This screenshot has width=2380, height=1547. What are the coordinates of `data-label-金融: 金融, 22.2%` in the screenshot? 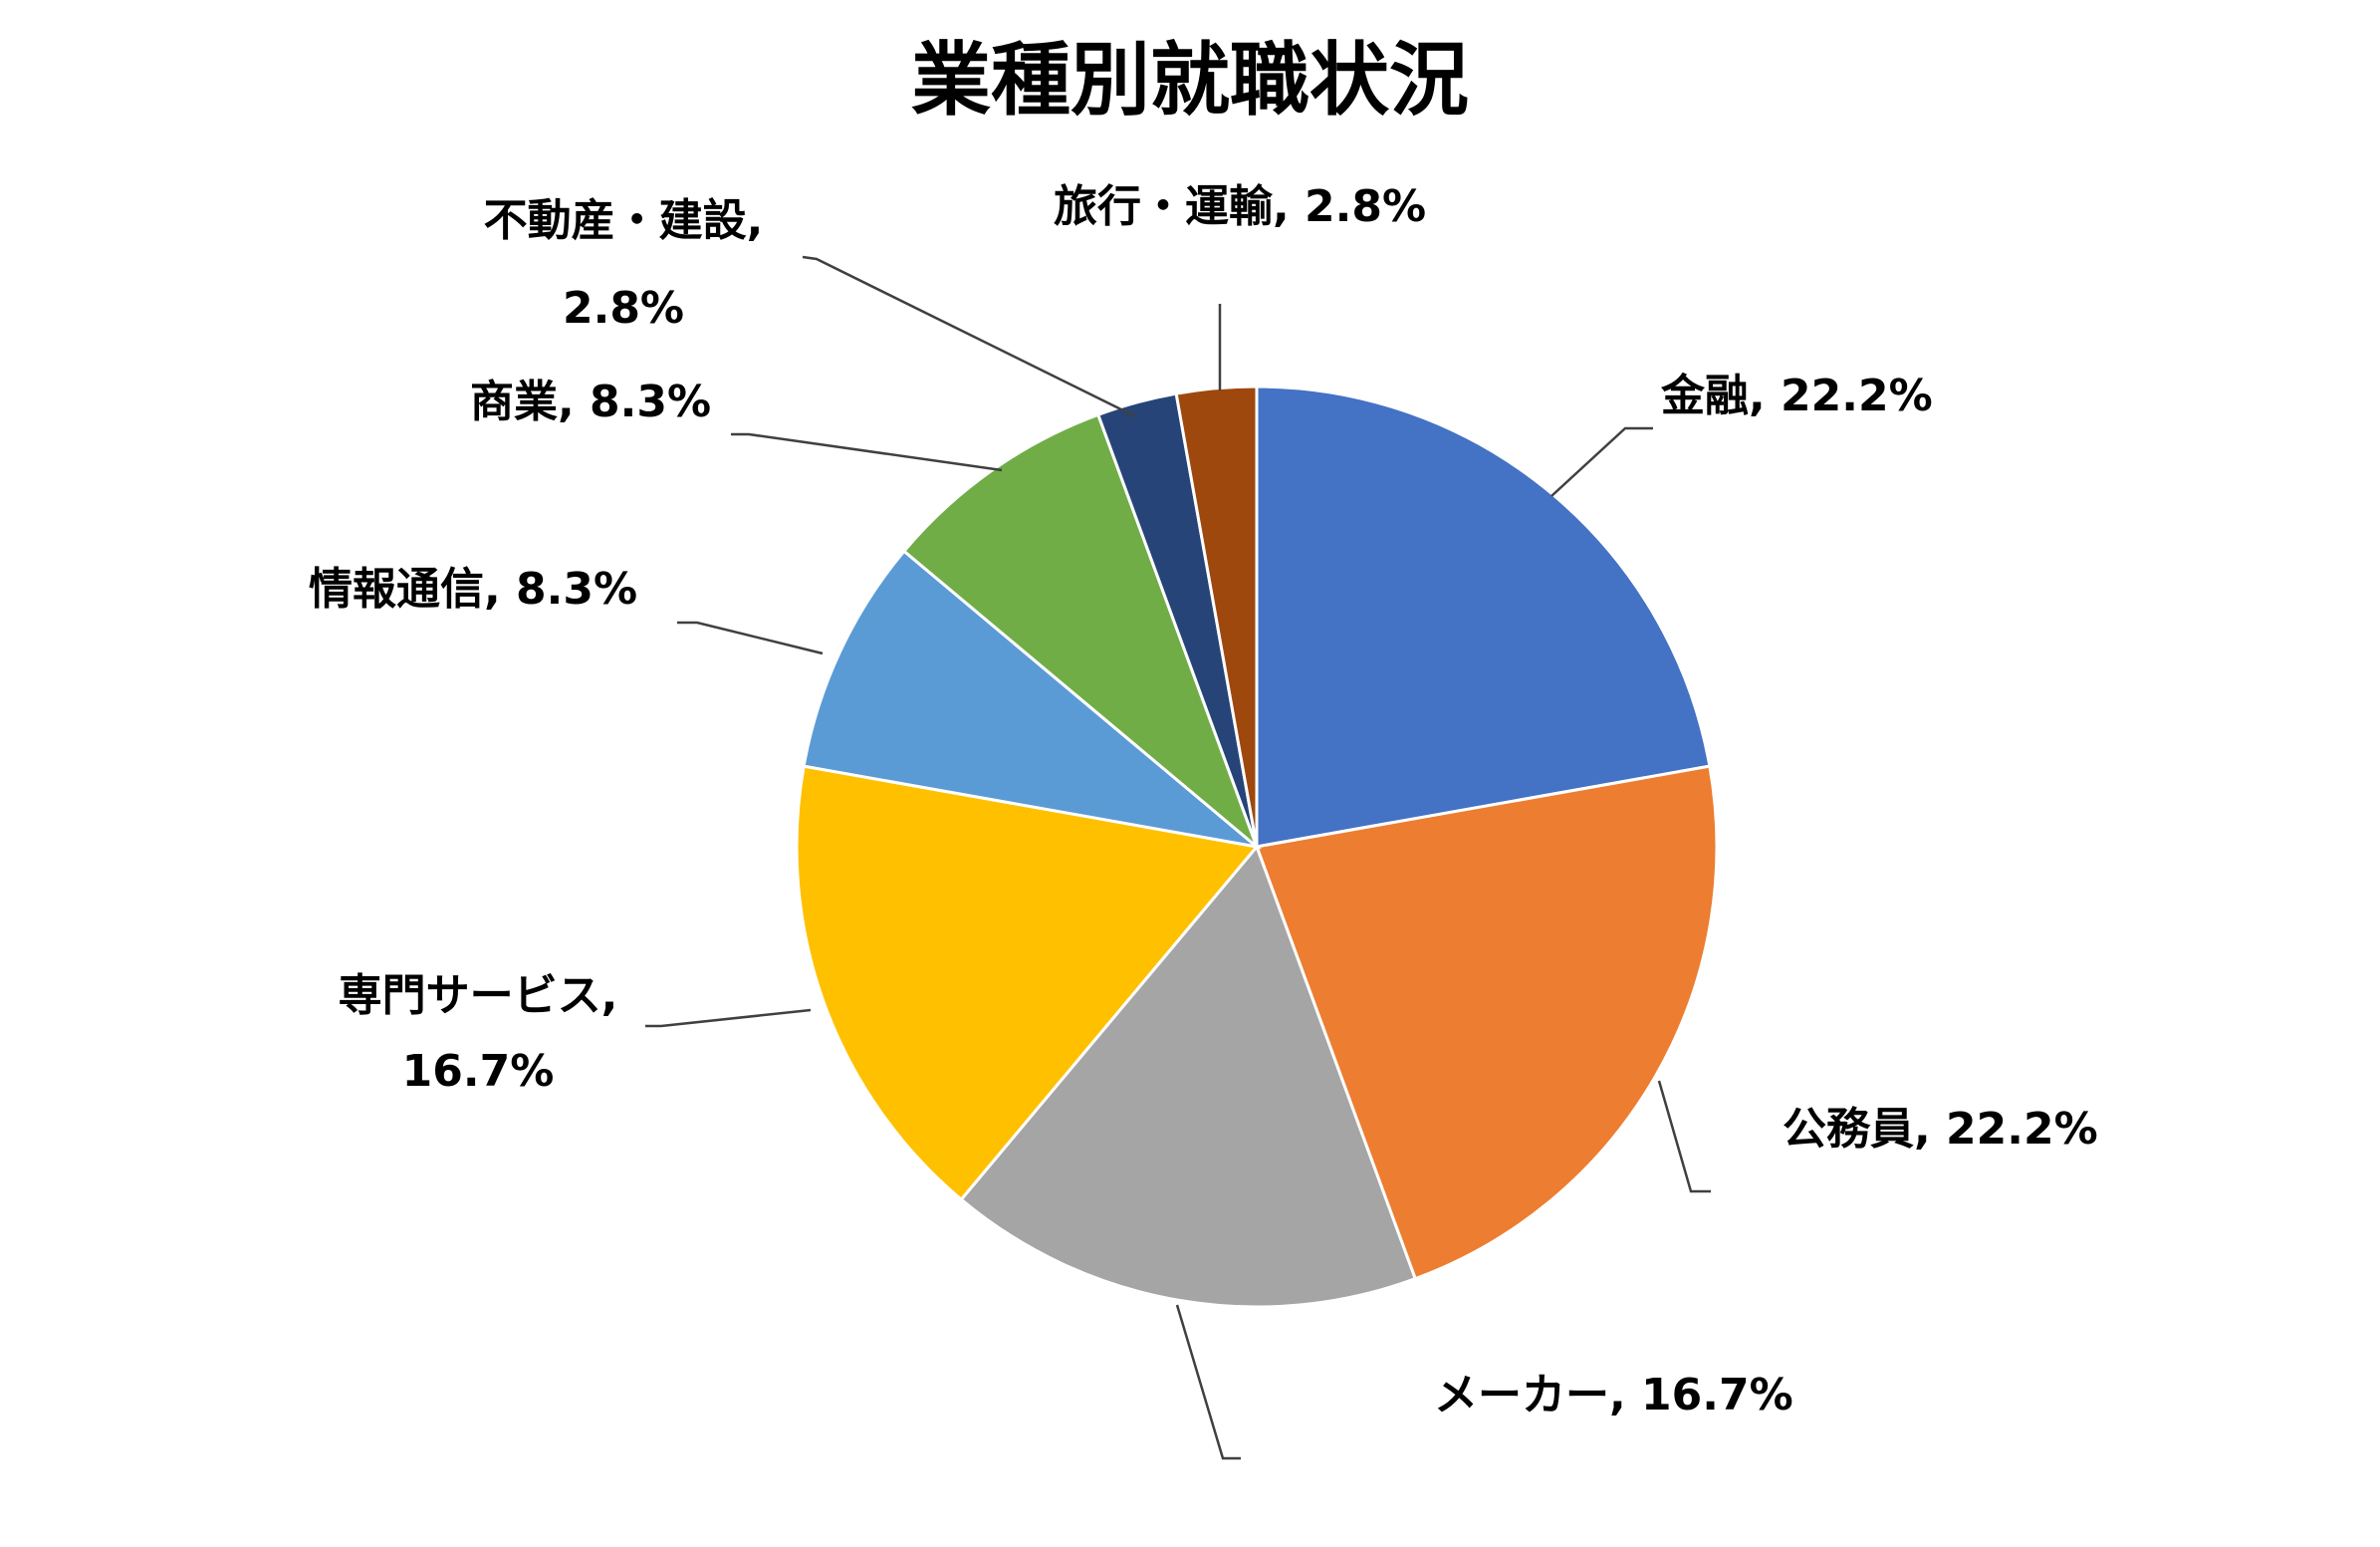 It's located at (1797, 396).